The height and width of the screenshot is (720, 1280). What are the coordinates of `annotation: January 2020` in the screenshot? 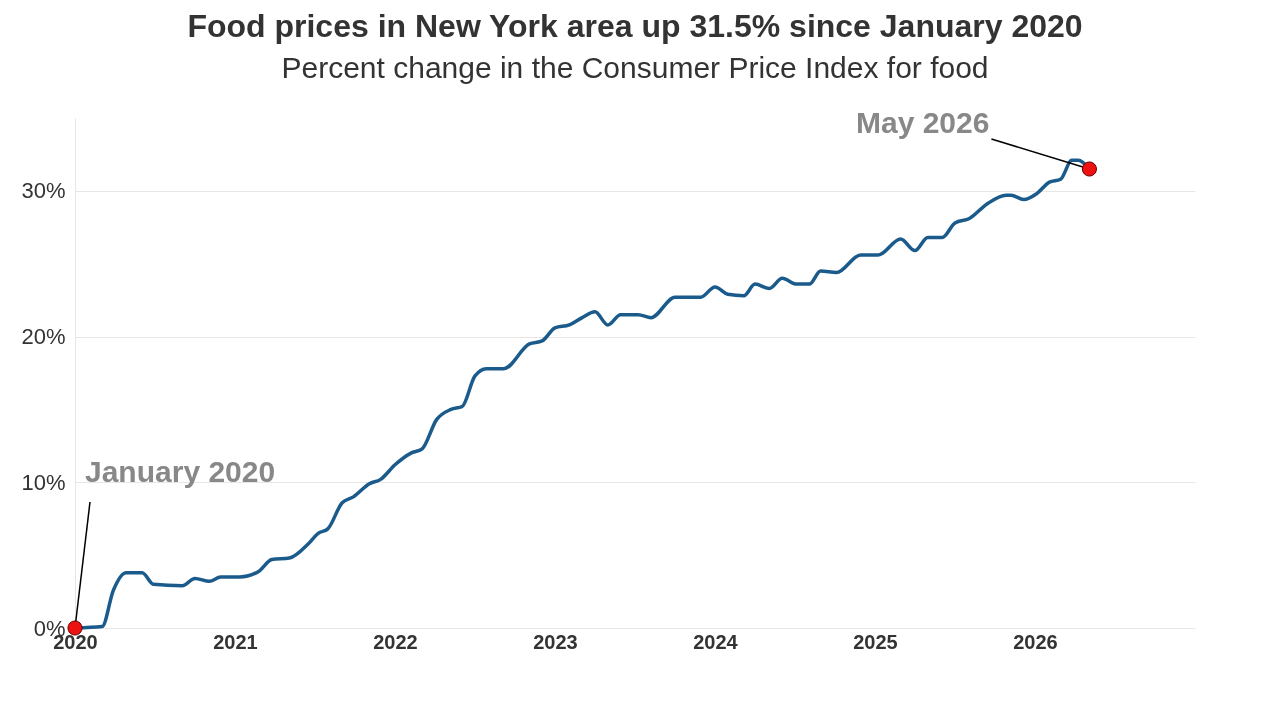 It's located at (180, 471).